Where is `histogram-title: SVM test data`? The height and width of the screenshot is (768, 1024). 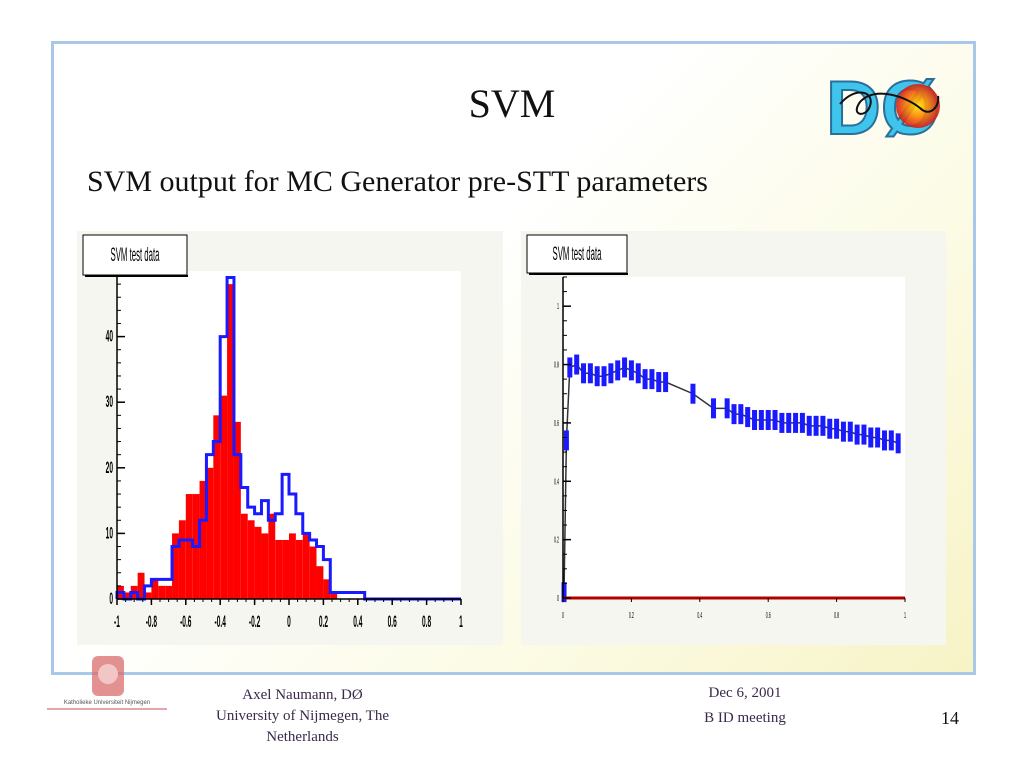
histogram-title: SVM test data is located at coordinates (135, 255).